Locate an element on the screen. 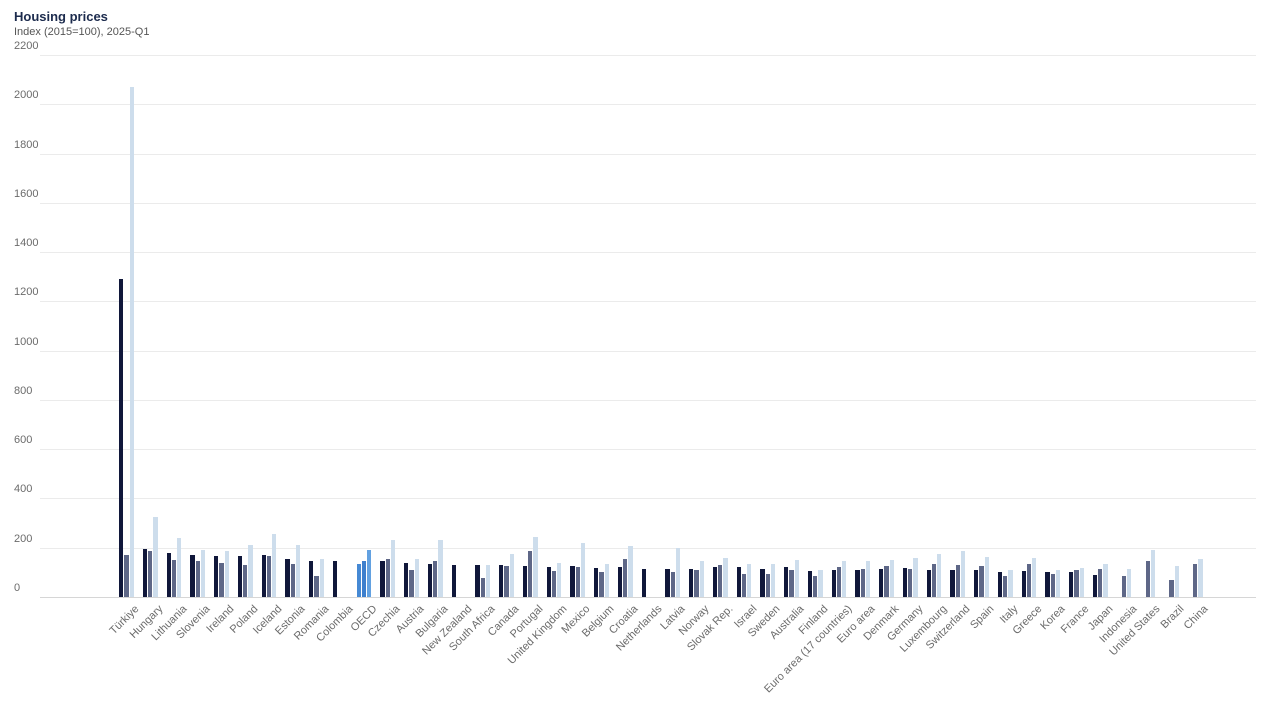 The height and width of the screenshot is (712, 1267). bar-indonesia-series_medium is located at coordinates (1124, 586).